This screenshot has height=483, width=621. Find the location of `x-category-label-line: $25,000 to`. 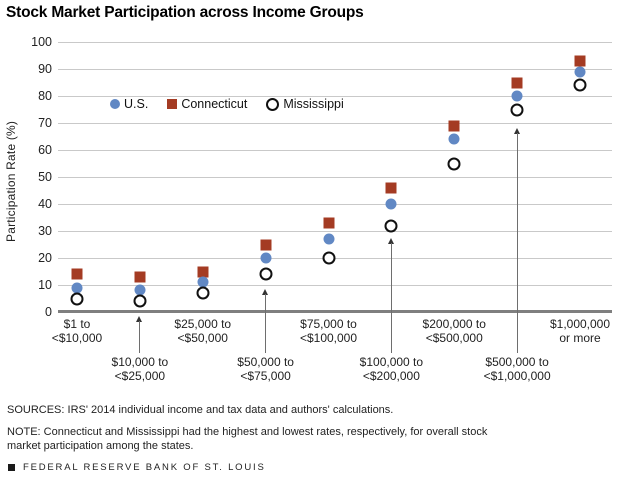

x-category-label-line: $25,000 to is located at coordinates (203, 324).